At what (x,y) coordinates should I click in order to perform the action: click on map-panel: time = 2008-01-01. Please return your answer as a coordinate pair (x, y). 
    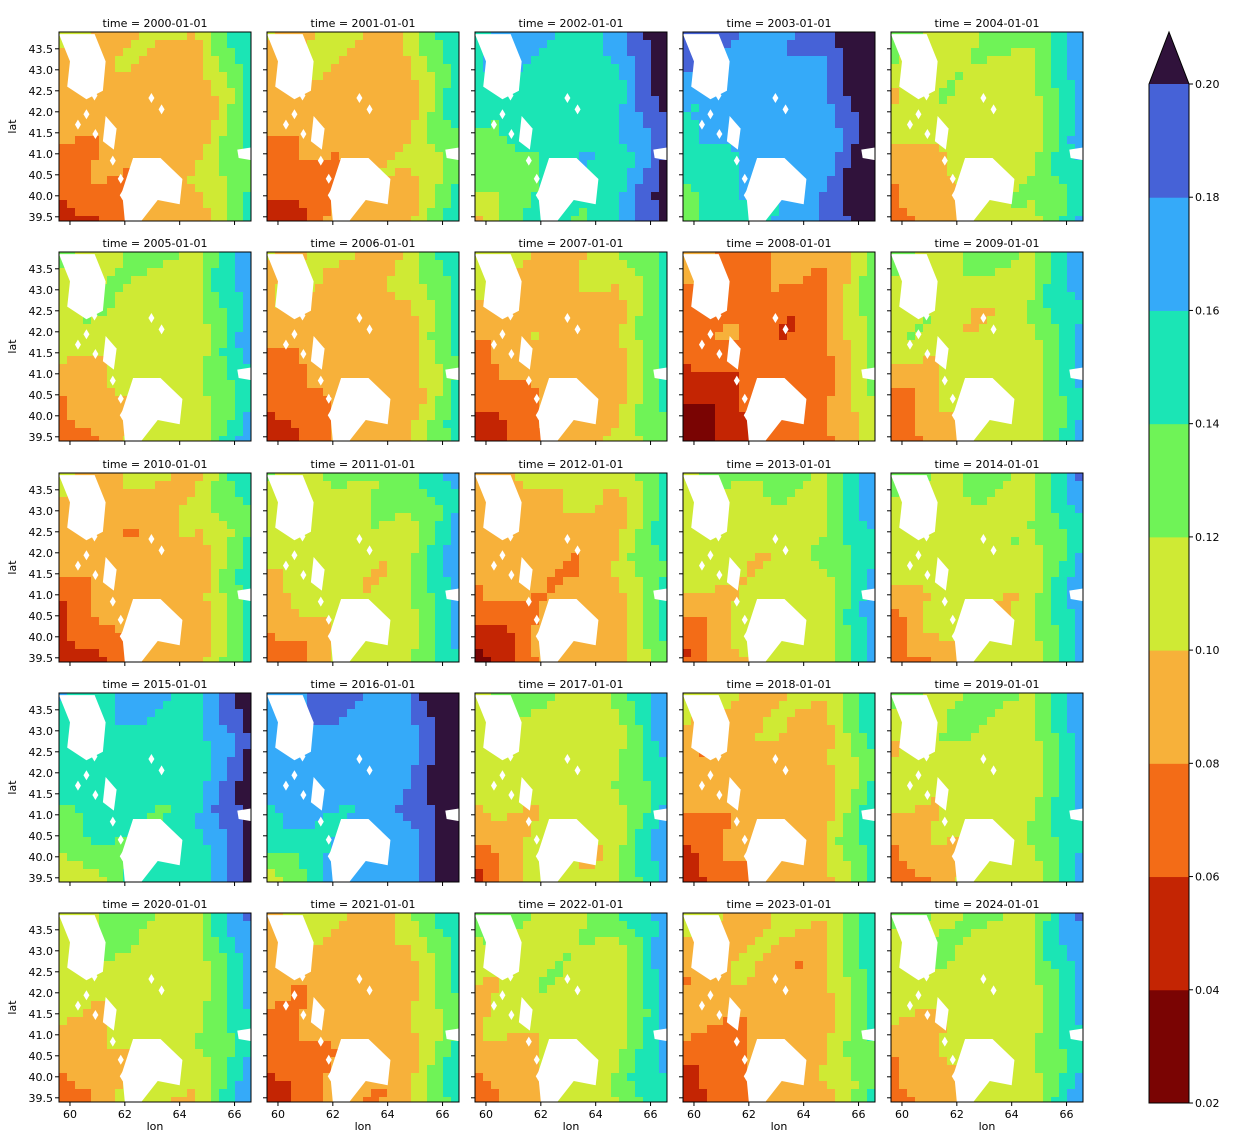
    Looking at the image, I should click on (777, 341).